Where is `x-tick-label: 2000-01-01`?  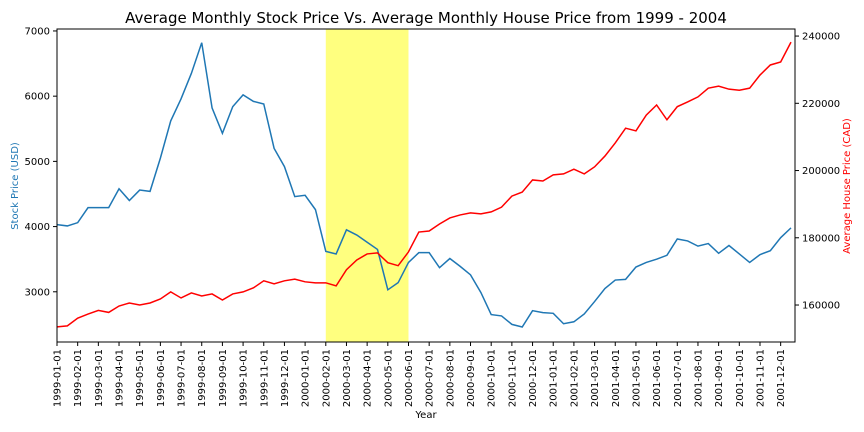
x-tick-label: 2000-01-01 is located at coordinates (306, 378).